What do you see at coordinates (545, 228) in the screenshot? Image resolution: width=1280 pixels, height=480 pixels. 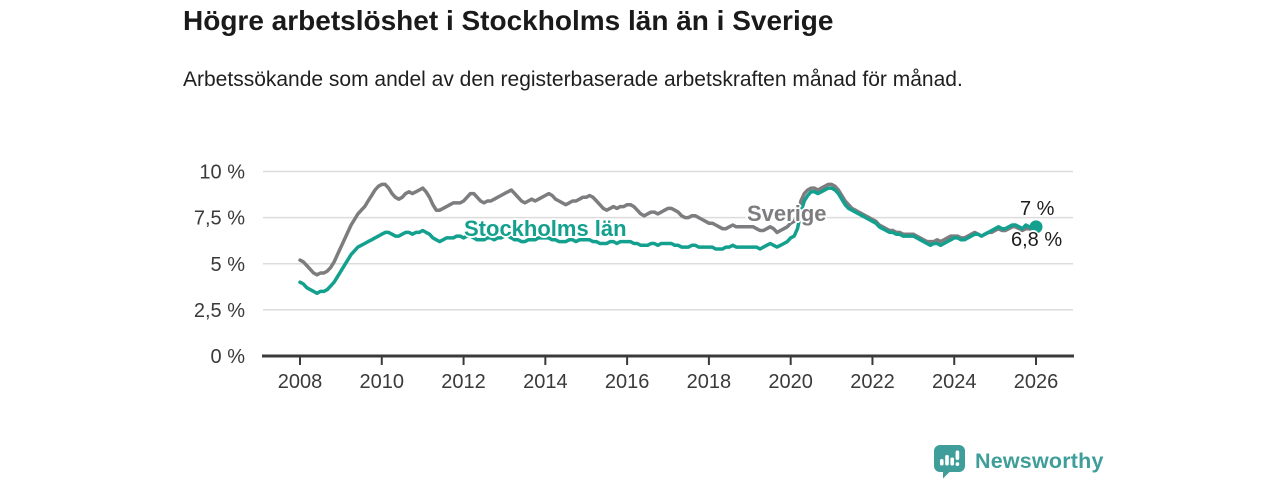 I see `series-label-stockholms-lan: Stockholms län` at bounding box center [545, 228].